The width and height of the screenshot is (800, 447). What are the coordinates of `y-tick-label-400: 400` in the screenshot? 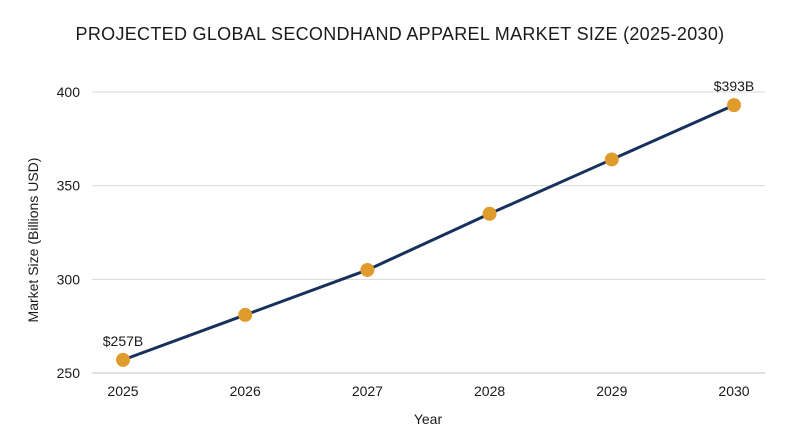 It's located at (69, 92).